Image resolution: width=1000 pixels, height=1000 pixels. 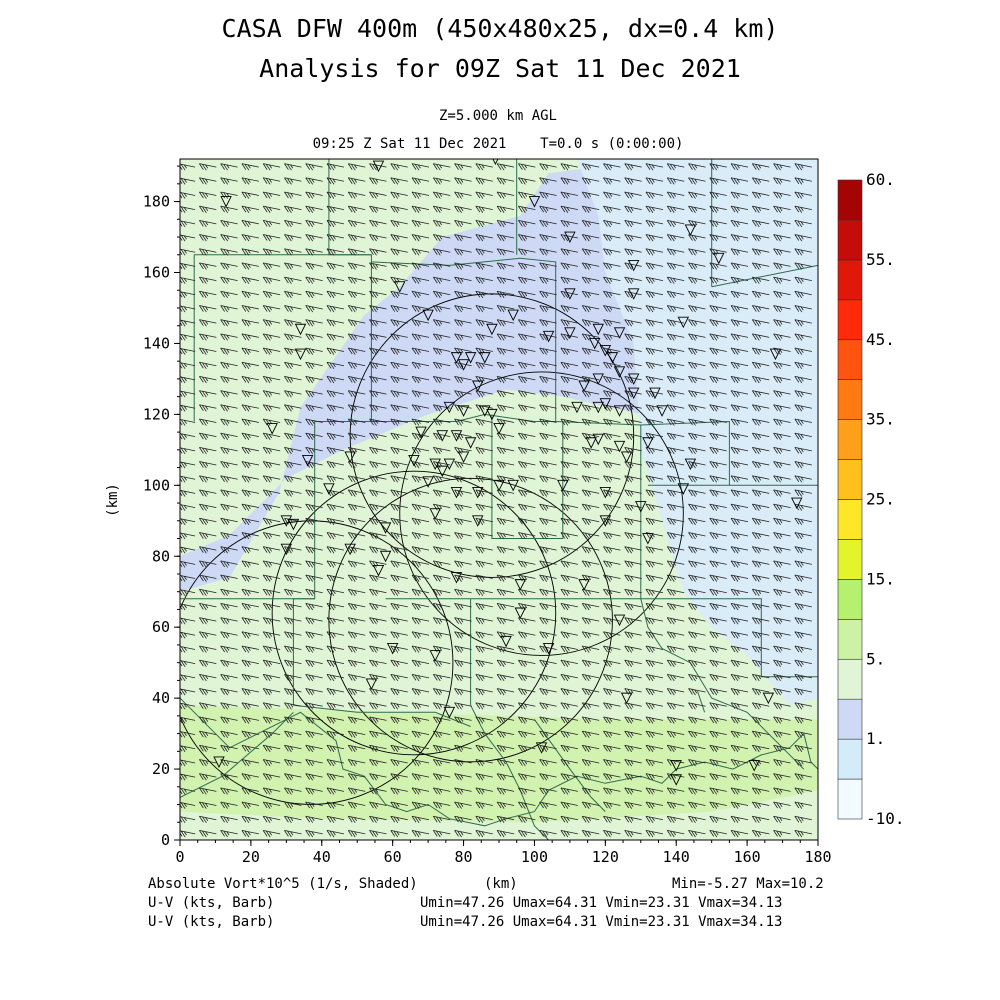 I want to click on wind-label-1: U-V (kts, Barb), so click(x=211, y=903).